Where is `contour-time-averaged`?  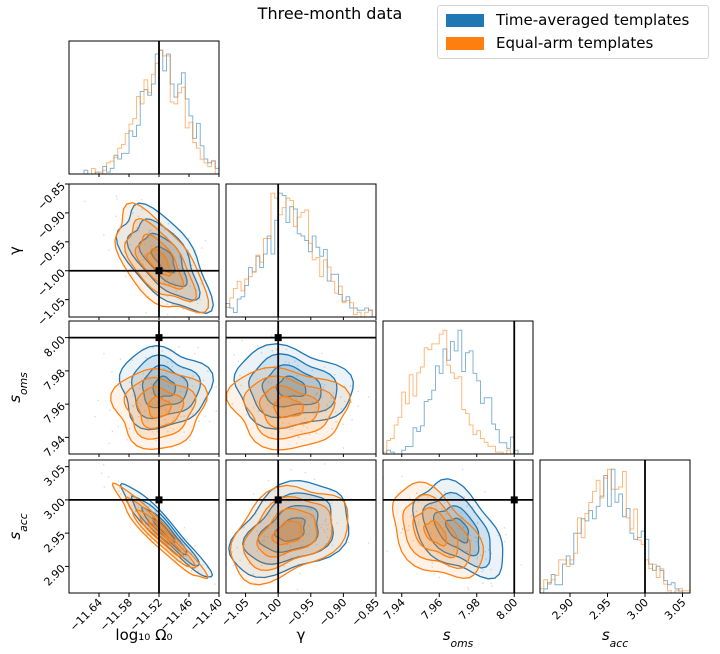
contour-time-averaged is located at coordinates (166, 388).